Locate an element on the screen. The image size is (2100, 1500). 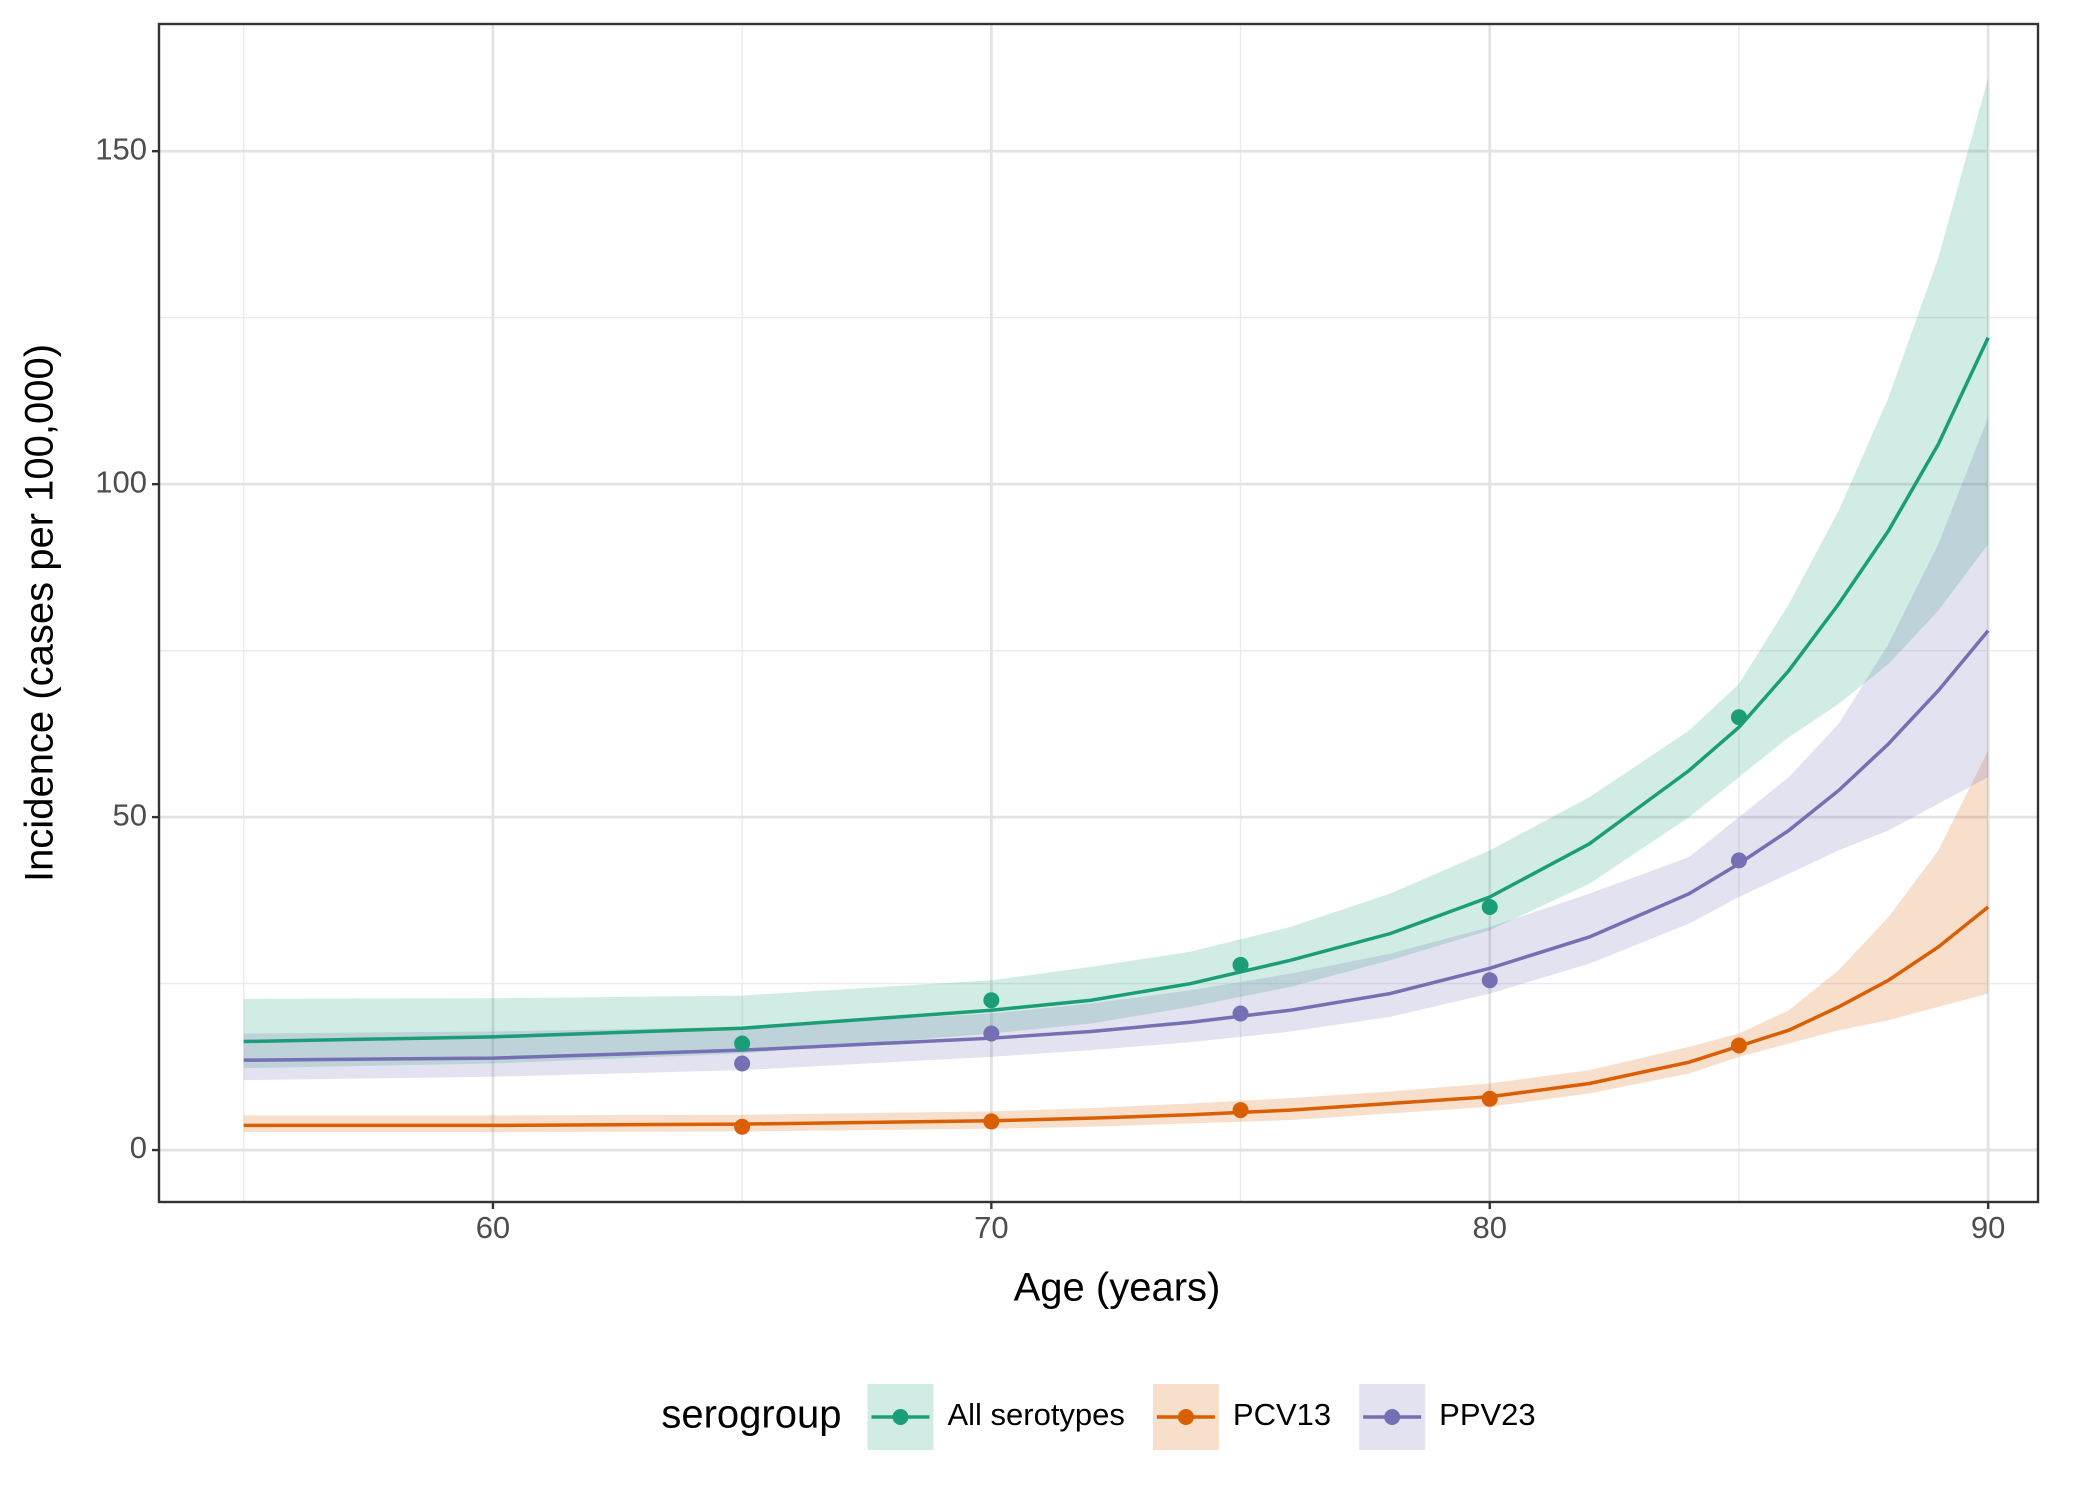
legend-key: PCV13 is located at coordinates (1241, 1417).